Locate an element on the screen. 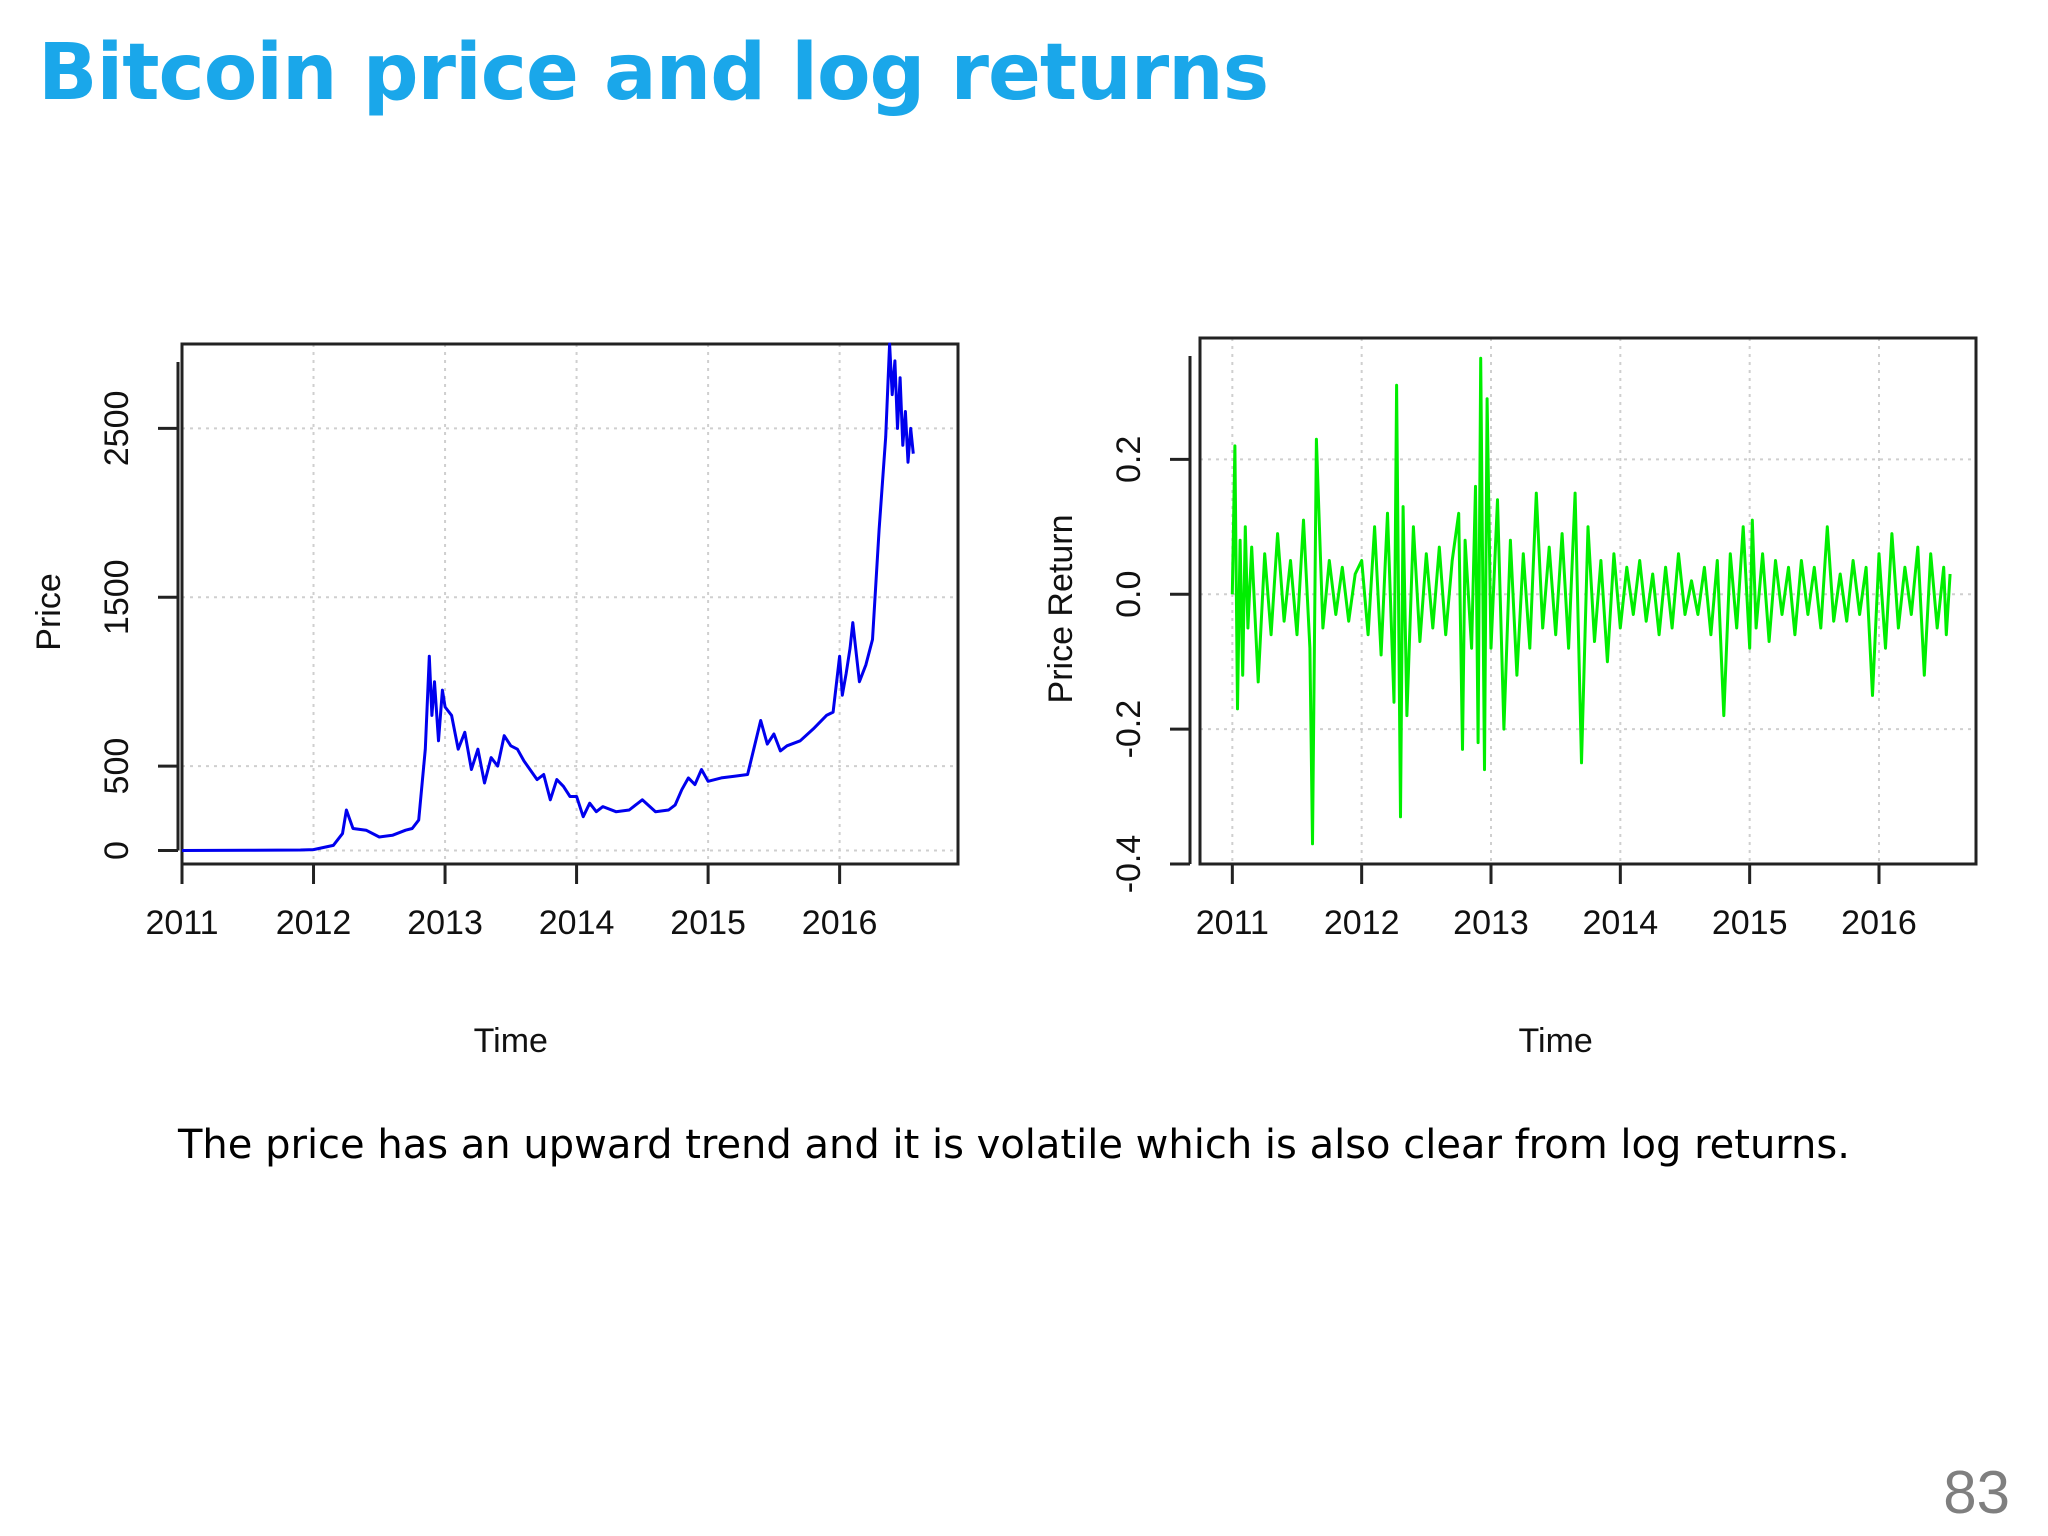 This screenshot has width=2048, height=1536. price-x-tick-label: 2011 is located at coordinates (181, 923).